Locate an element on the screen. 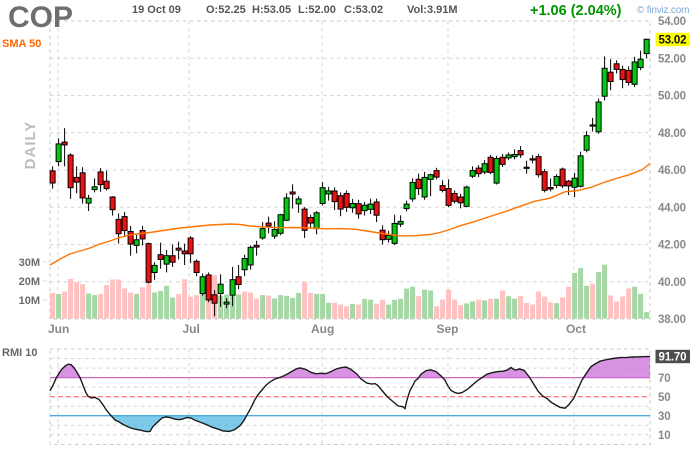  svg-text: 30 is located at coordinates (664, 417).